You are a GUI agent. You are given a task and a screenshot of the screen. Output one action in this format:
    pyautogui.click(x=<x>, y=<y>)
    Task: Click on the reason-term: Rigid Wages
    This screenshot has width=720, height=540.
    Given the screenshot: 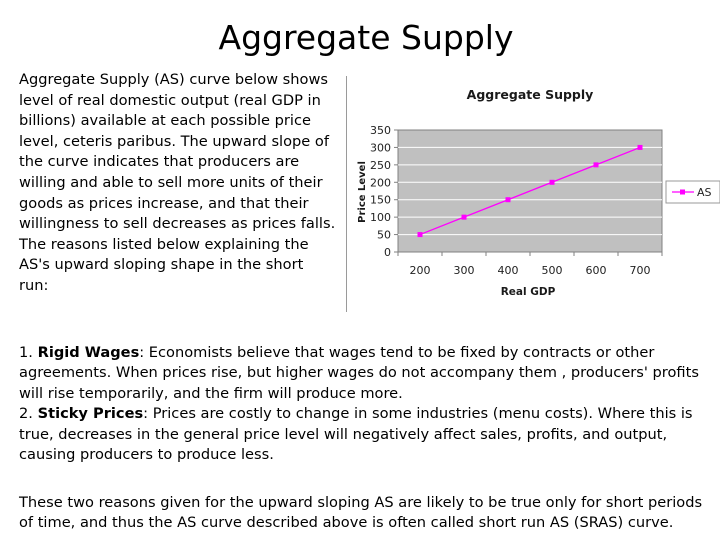 What is the action you would take?
    pyautogui.click(x=88, y=352)
    